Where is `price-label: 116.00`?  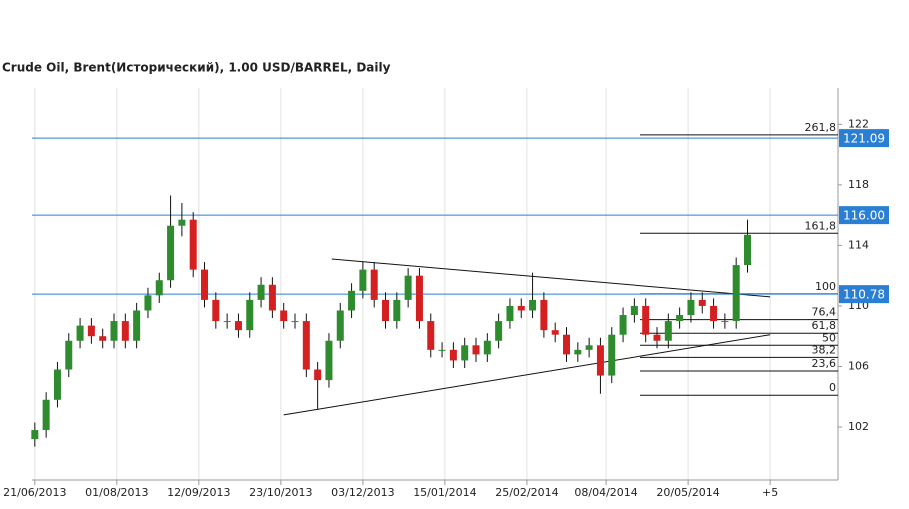
price-label: 116.00 is located at coordinates (864, 216).